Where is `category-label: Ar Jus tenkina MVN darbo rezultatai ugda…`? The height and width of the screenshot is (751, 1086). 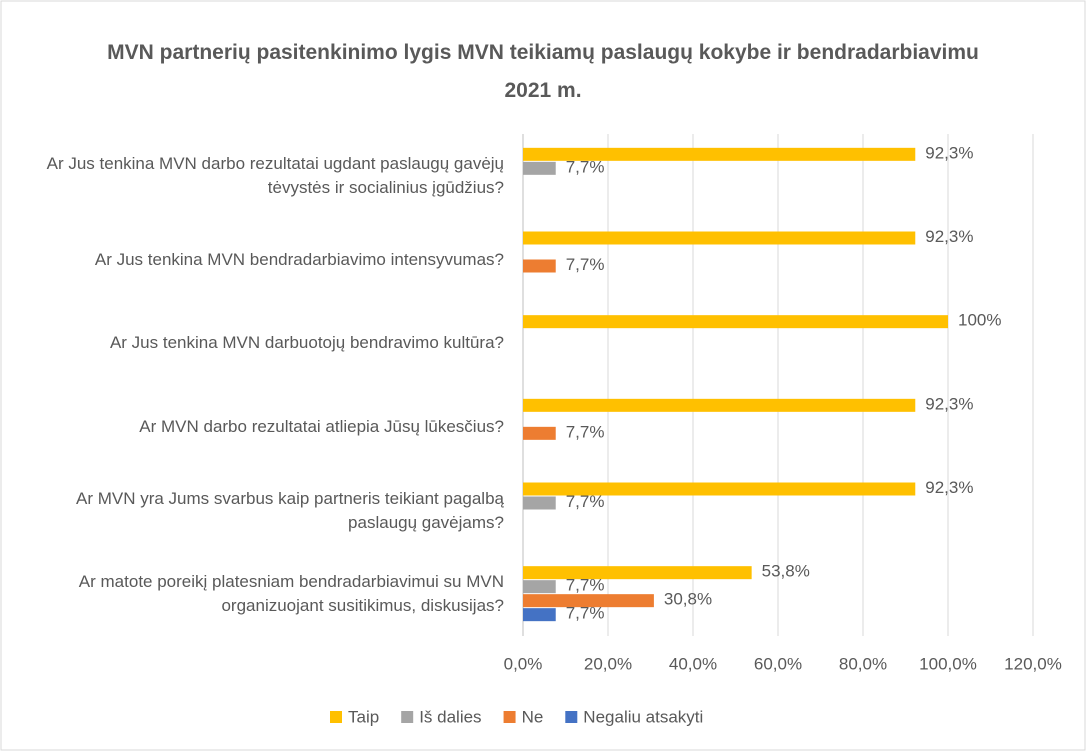
category-label: Ar Jus tenkina MVN darbo rezultatai ugda… is located at coordinates (275, 175).